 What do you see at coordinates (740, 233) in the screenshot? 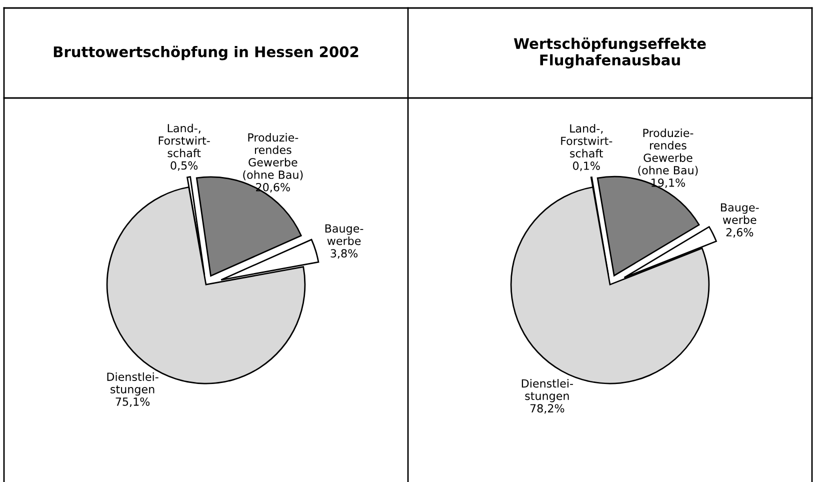
I see `data-label: 2,6%` at bounding box center [740, 233].